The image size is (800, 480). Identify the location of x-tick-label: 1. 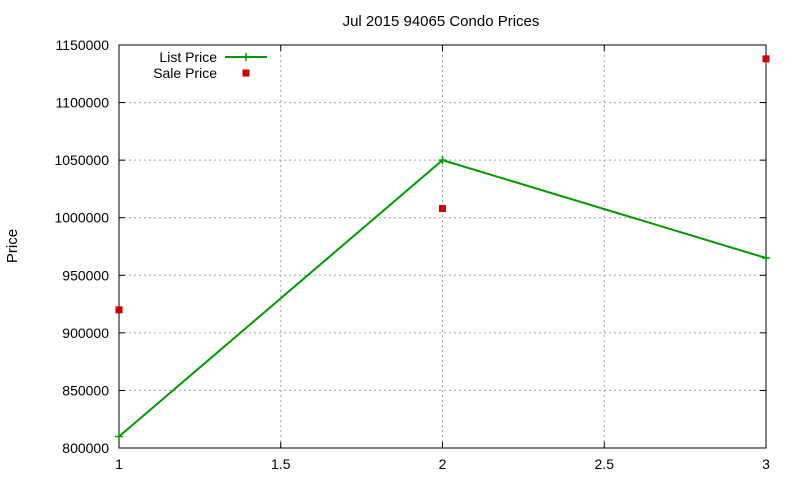
(119, 464).